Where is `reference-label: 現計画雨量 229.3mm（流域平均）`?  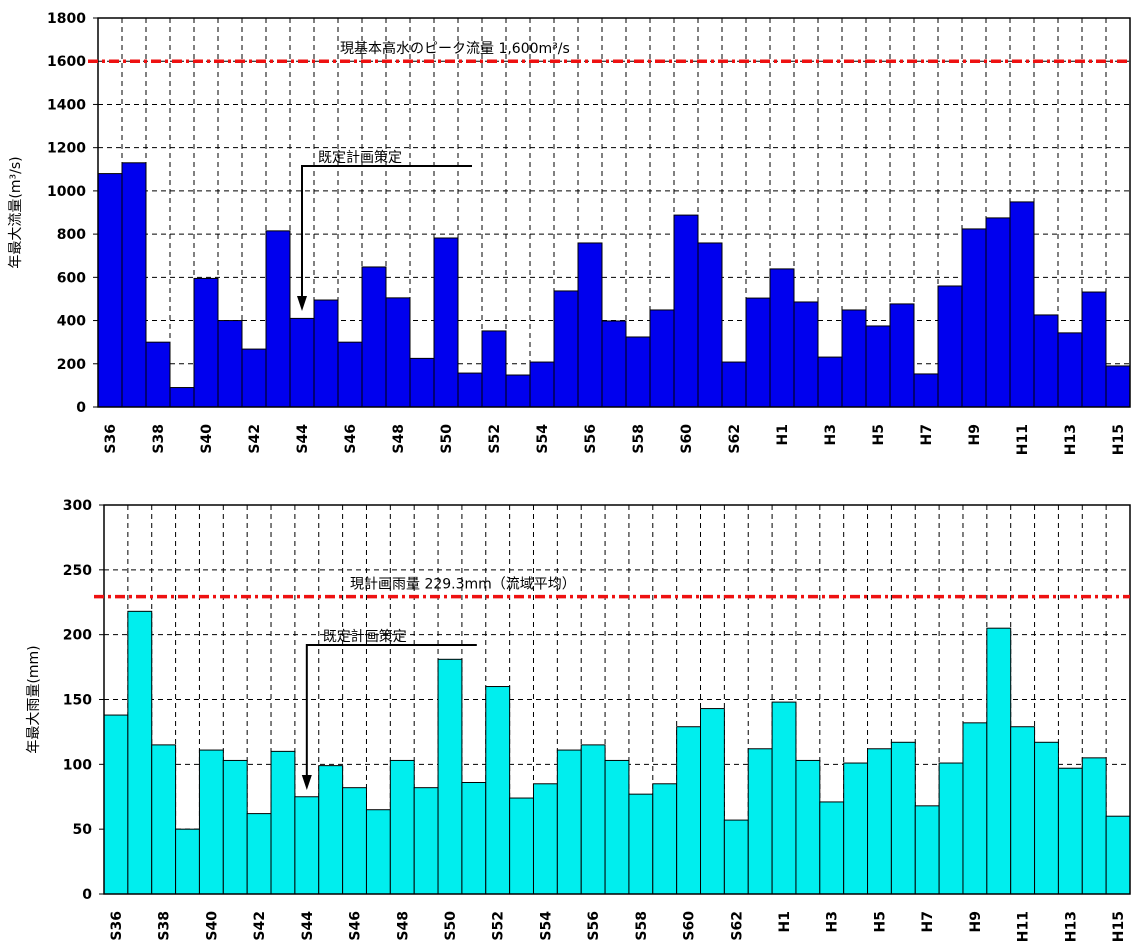 reference-label: 現計画雨量 229.3mm（流域平均） is located at coordinates (463, 585).